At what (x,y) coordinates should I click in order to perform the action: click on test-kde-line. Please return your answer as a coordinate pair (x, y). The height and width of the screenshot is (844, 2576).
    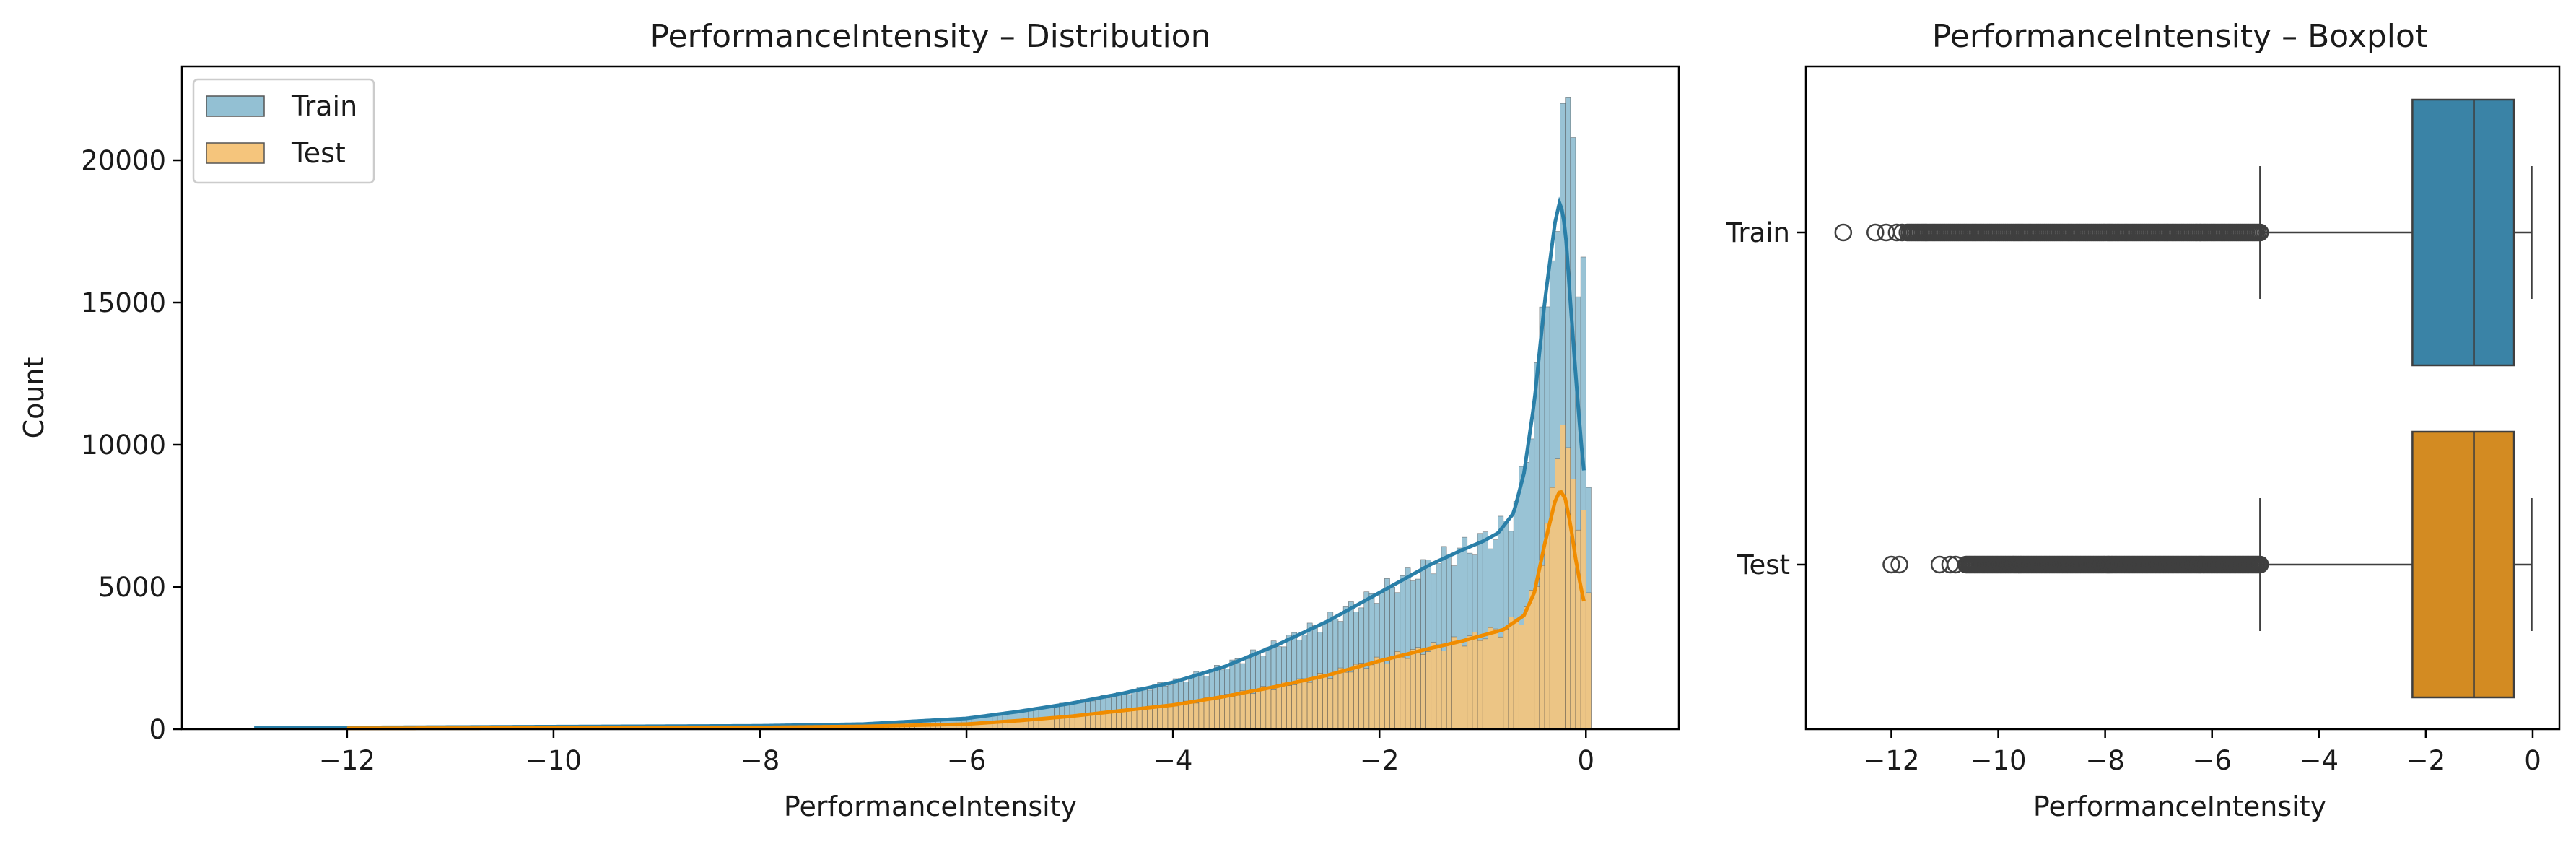
    Looking at the image, I should click on (966, 610).